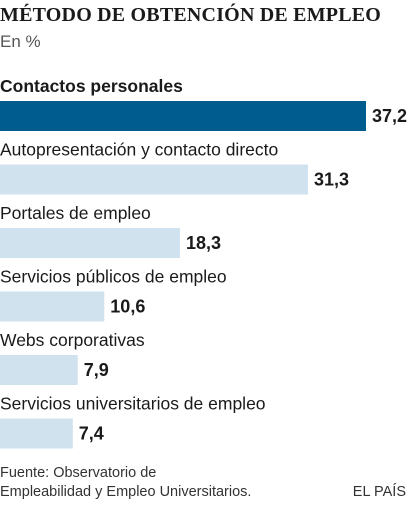 The image size is (414, 512). I want to click on brand-credit: EL PAÍS, so click(379, 492).